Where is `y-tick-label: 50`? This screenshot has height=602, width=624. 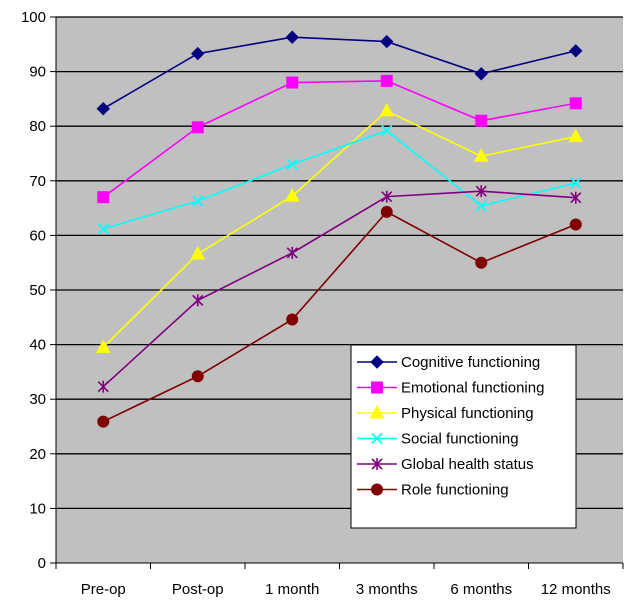
y-tick-label: 50 is located at coordinates (37, 290).